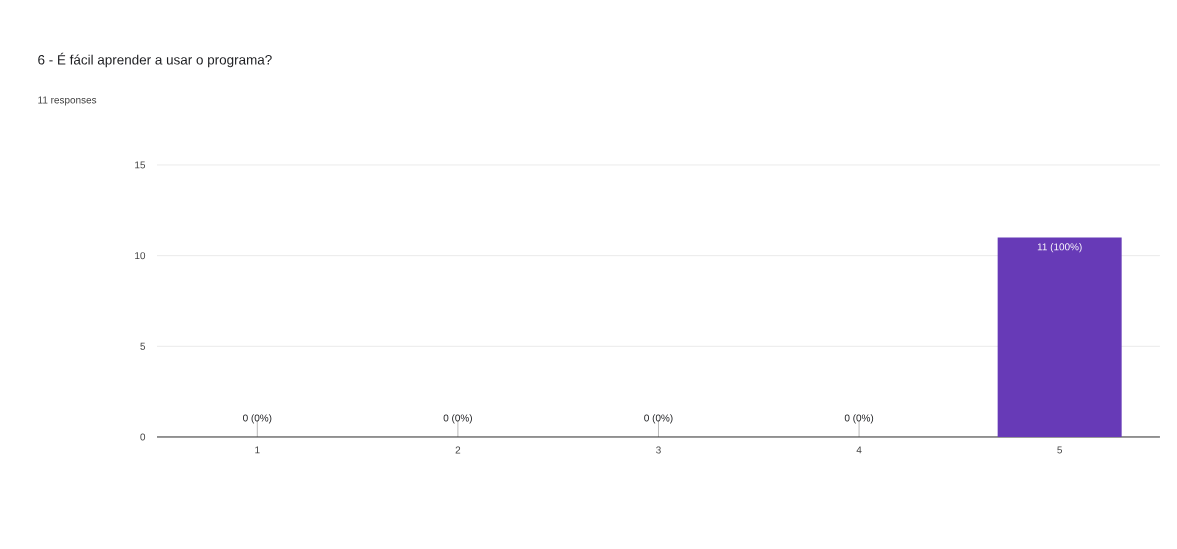 The height and width of the screenshot is (549, 1177). What do you see at coordinates (67, 101) in the screenshot?
I see `text: 11 responses` at bounding box center [67, 101].